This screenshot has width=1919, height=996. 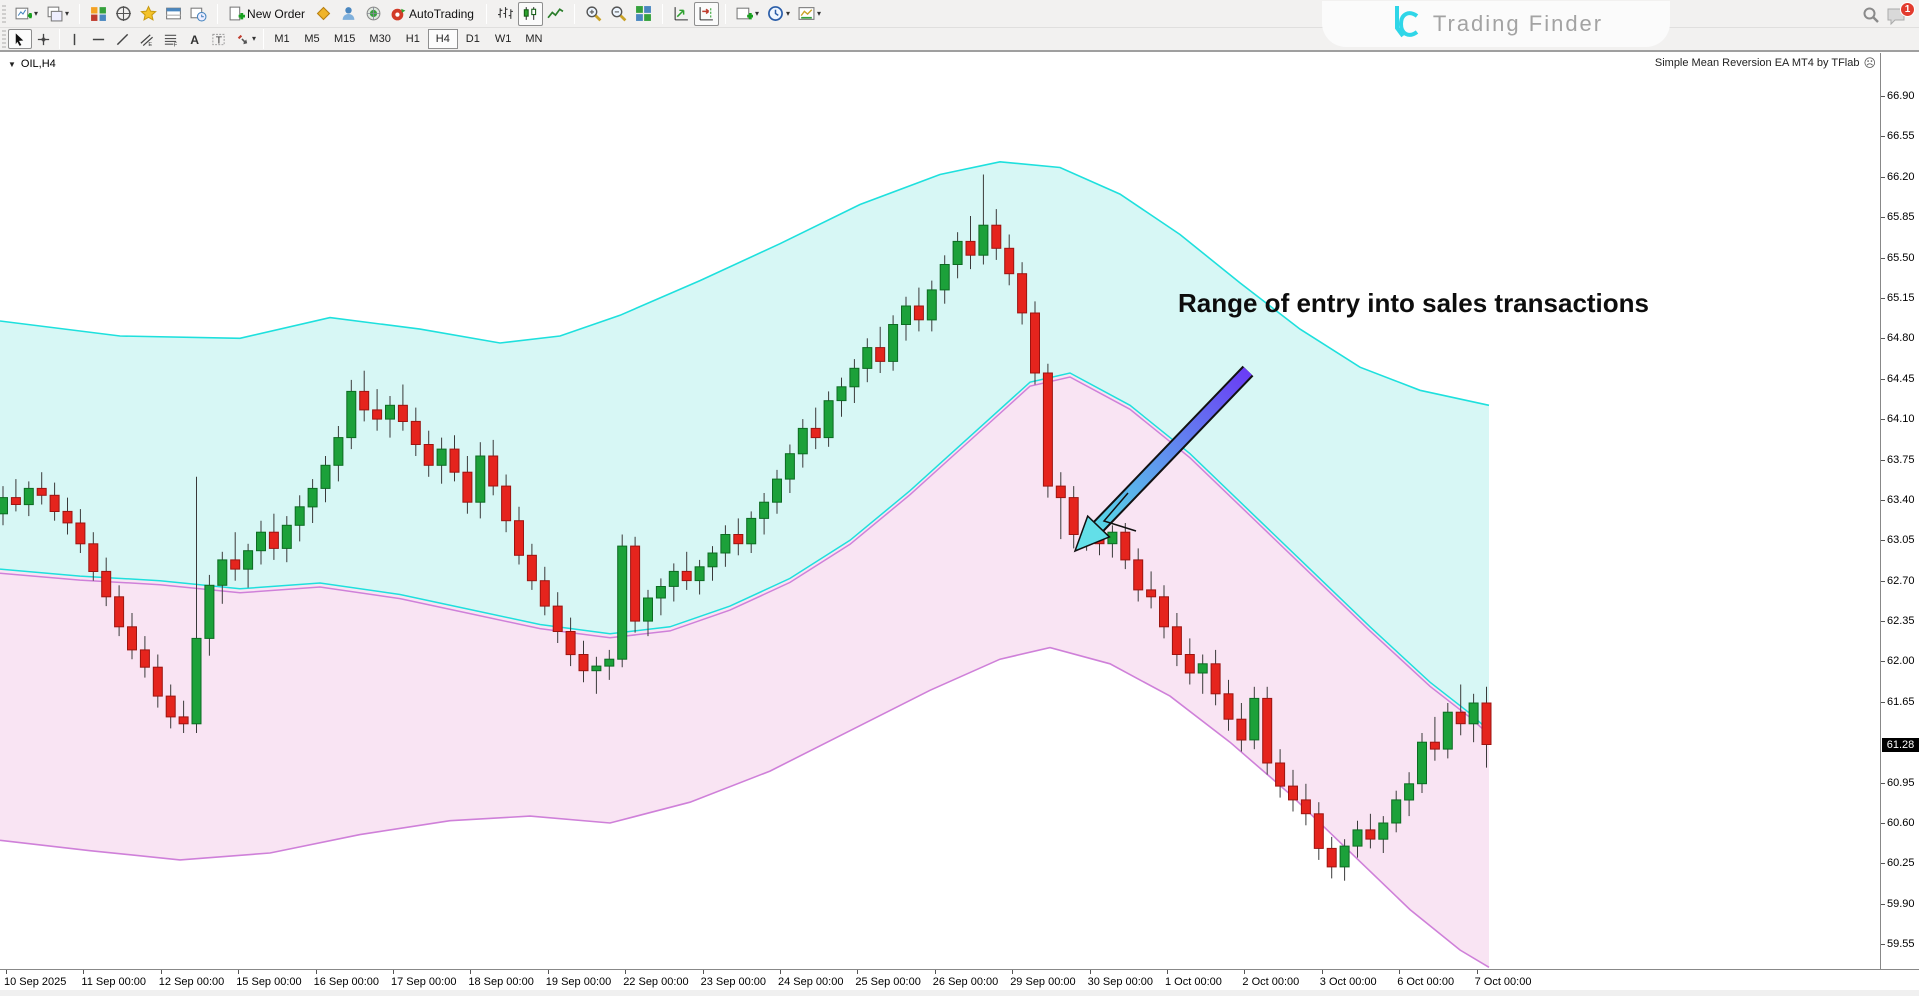 What do you see at coordinates (1163, 459) in the screenshot?
I see `annotation-arrow` at bounding box center [1163, 459].